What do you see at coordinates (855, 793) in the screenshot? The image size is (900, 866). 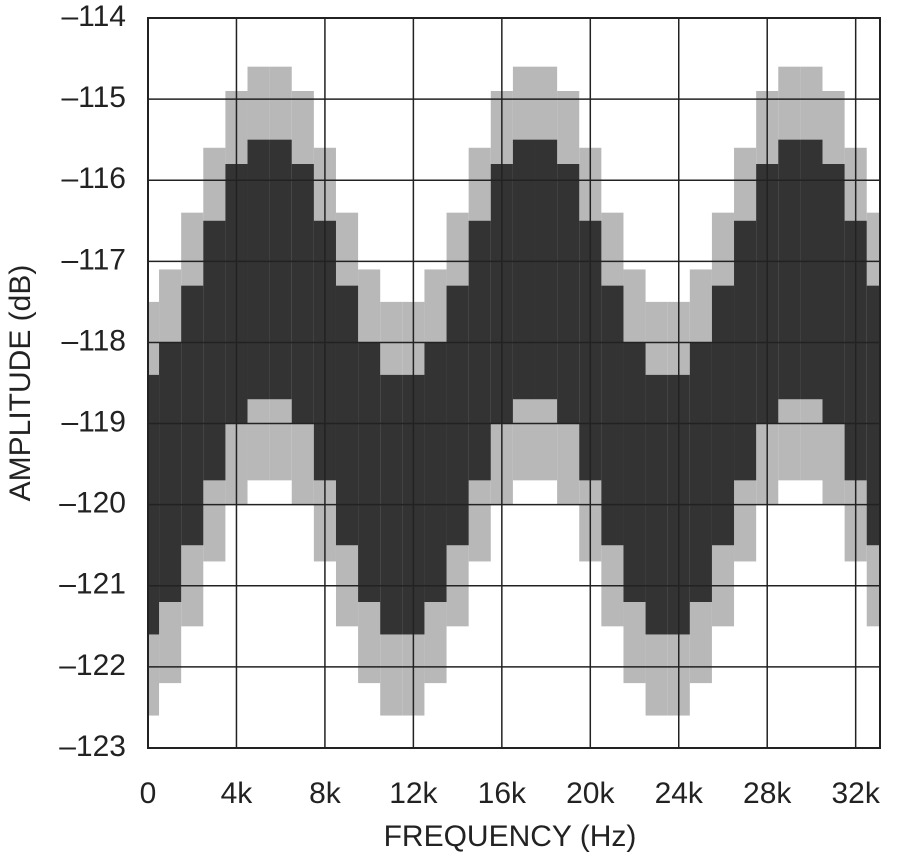 I see `x-tick-label: 32k` at bounding box center [855, 793].